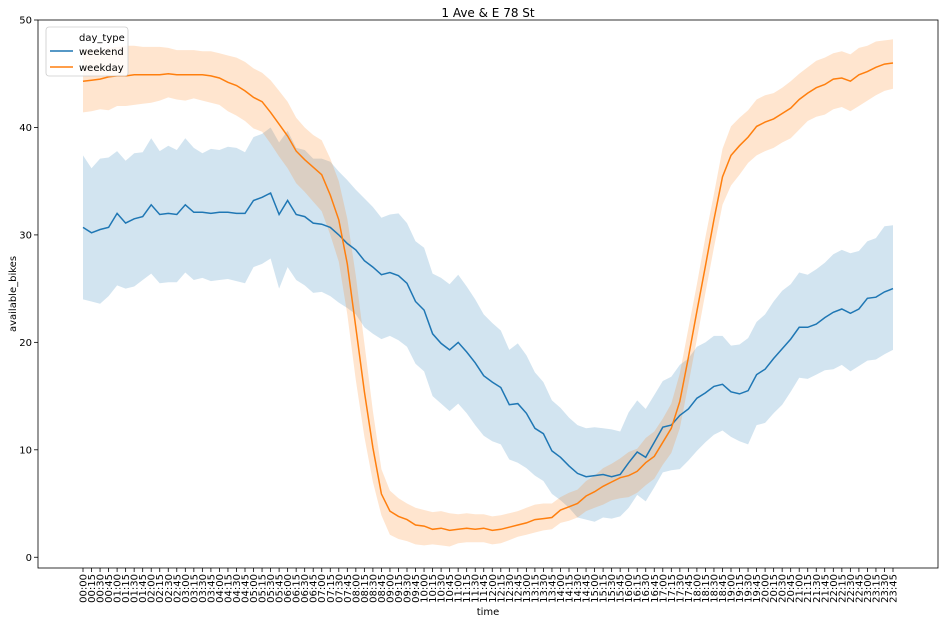 This screenshot has width=941, height=623. I want to click on x-tick-label: 07:30, so click(339, 588).